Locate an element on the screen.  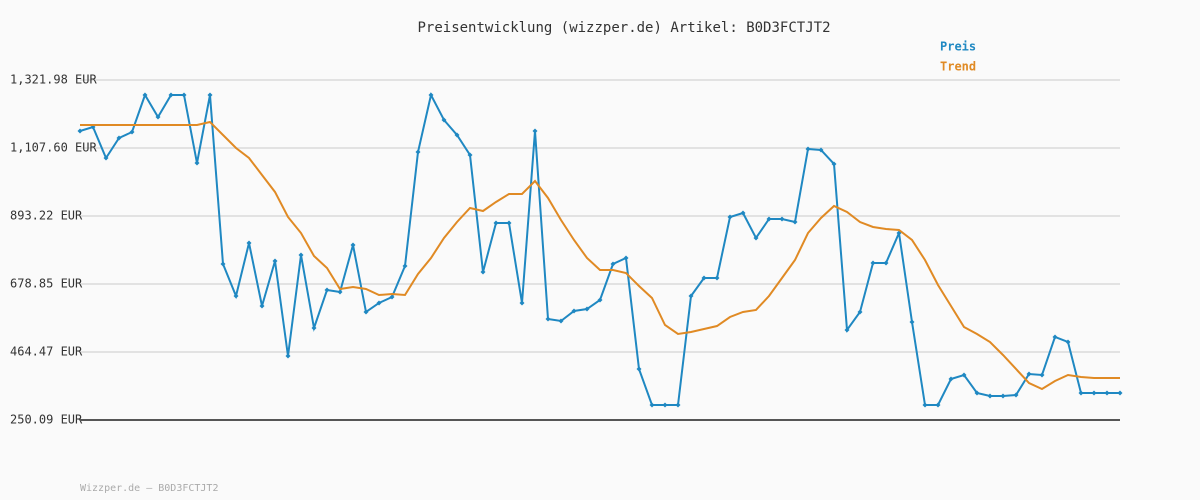
y-tick-label: 464.47 EUR is located at coordinates (46, 351).